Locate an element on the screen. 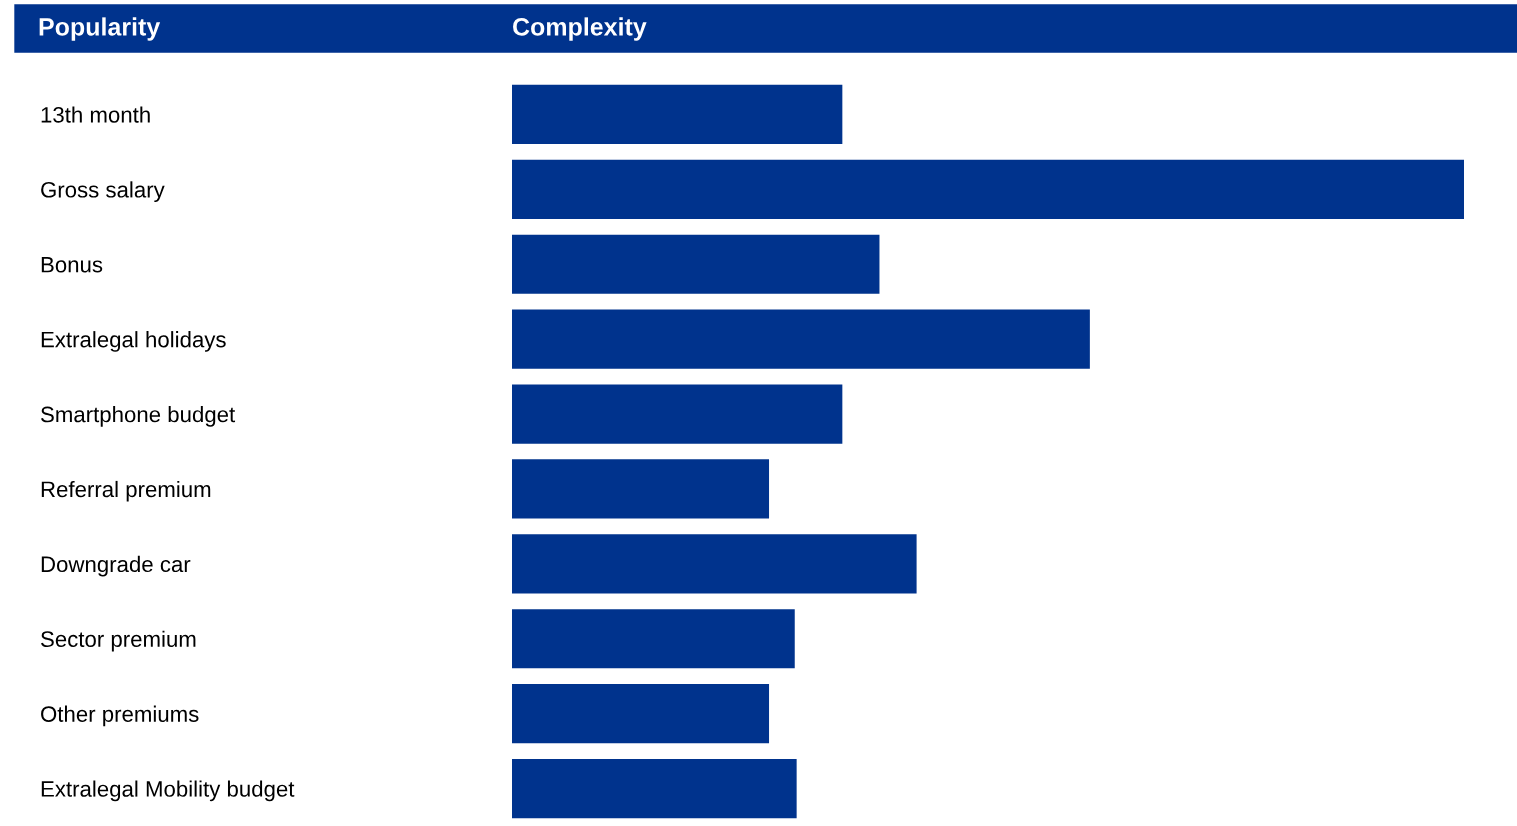  x-axis-title: Complexity is located at coordinates (580, 29).